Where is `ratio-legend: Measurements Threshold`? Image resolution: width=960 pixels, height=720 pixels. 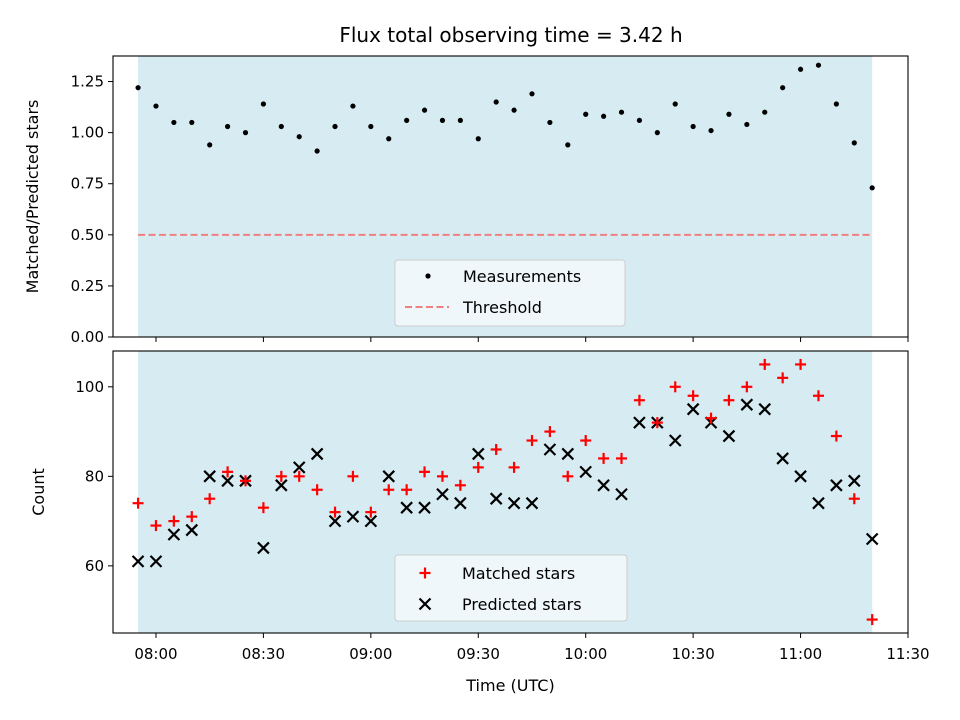
ratio-legend: Measurements Threshold is located at coordinates (510, 293).